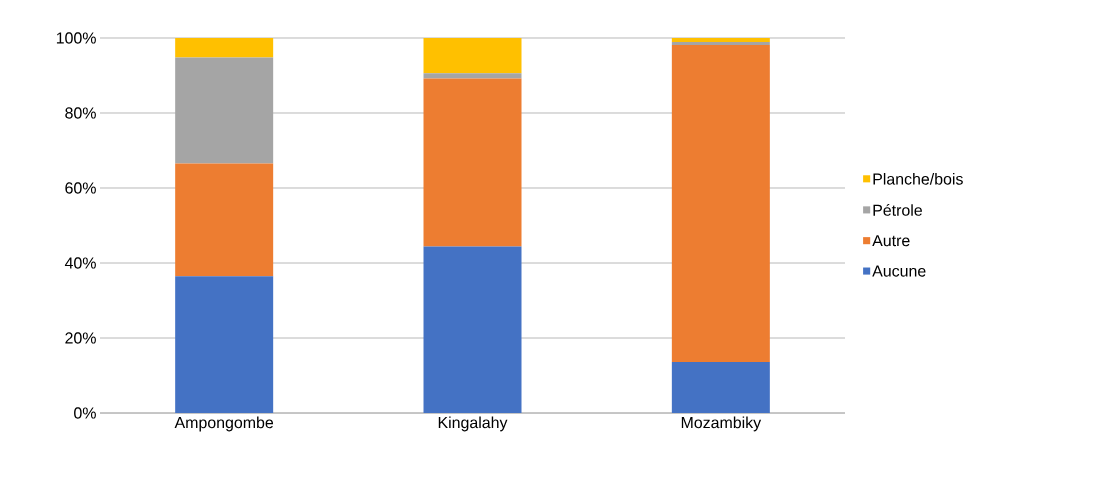 The height and width of the screenshot is (481, 1099). What do you see at coordinates (891, 241) in the screenshot?
I see `legend-label: Autre` at bounding box center [891, 241].